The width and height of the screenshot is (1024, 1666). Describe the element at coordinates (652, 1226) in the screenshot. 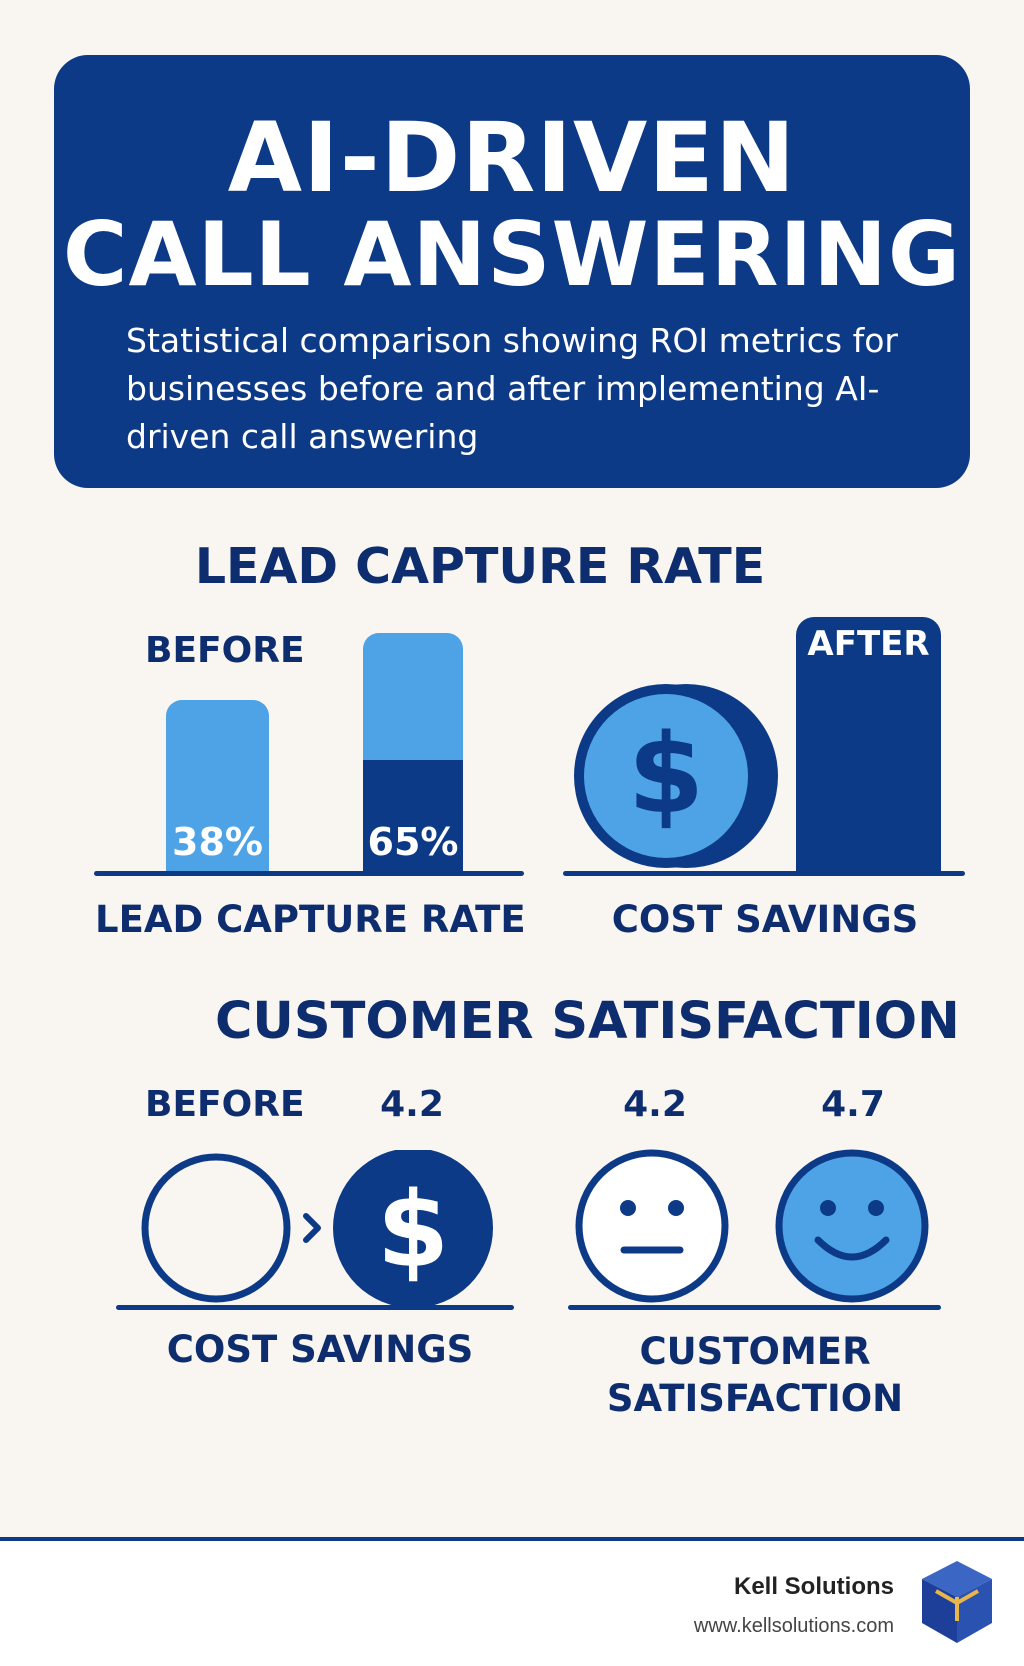

I see `neutral-face-icon` at that location.